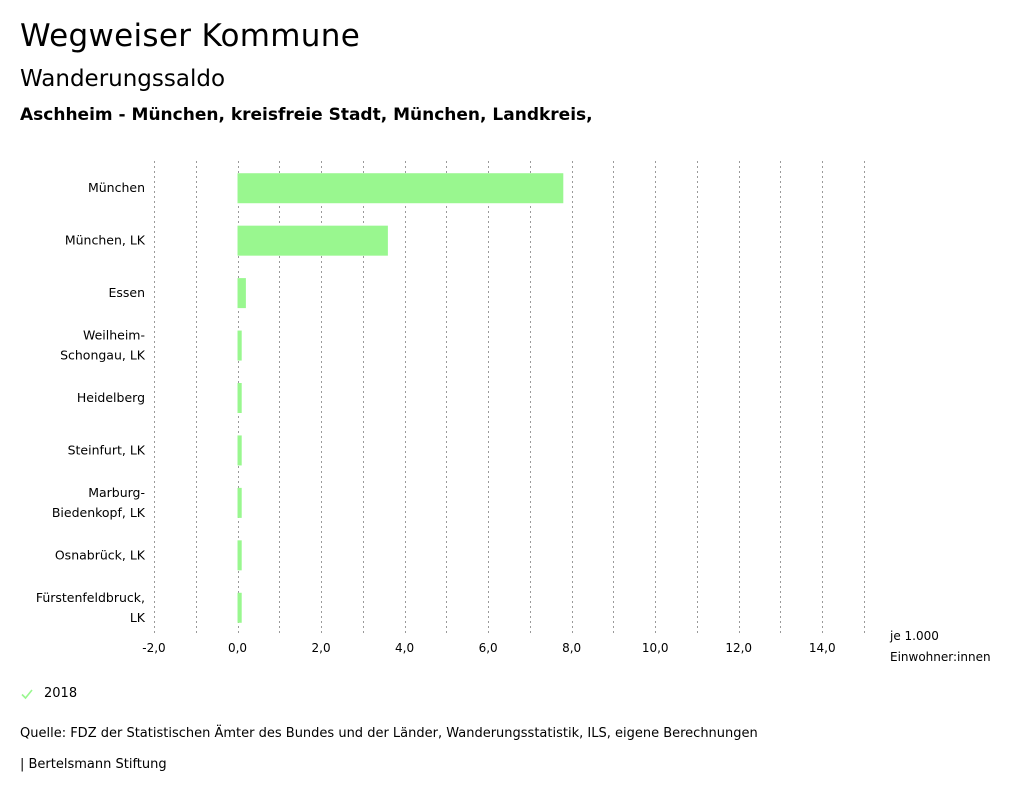 Image resolution: width=1024 pixels, height=798 pixels. Describe the element at coordinates (100, 554) in the screenshot. I see `category-label: Osnabrück, LK` at that location.